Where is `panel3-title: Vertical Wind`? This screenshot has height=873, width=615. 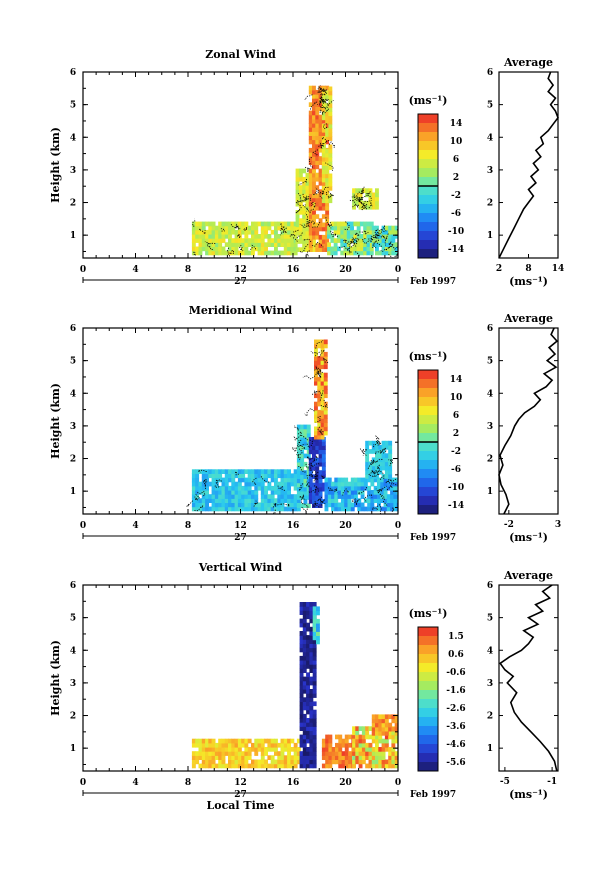
panel3-title: Vertical Wind is located at coordinates (240, 567).